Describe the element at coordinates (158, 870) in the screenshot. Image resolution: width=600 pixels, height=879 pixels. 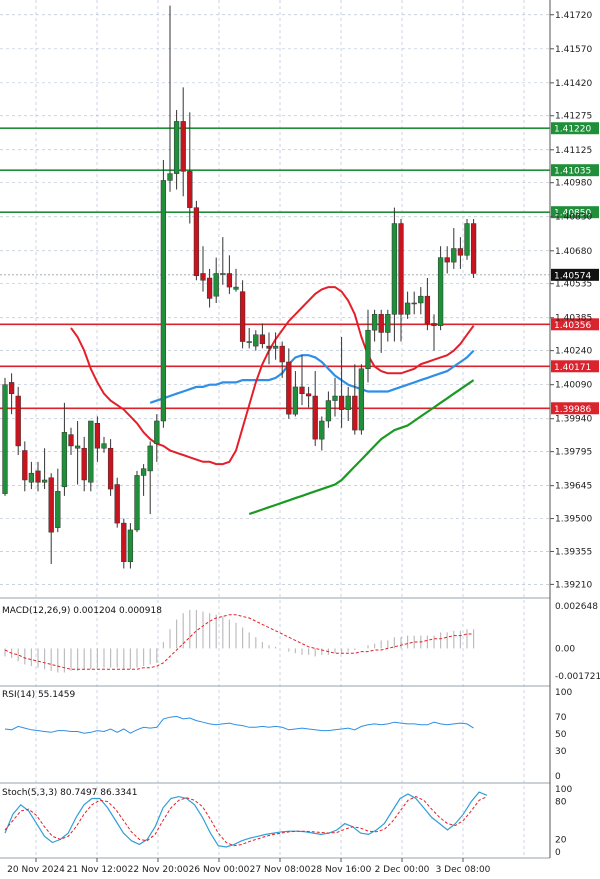
I see `time-tick-label: 22 Nov 20:00` at that location.